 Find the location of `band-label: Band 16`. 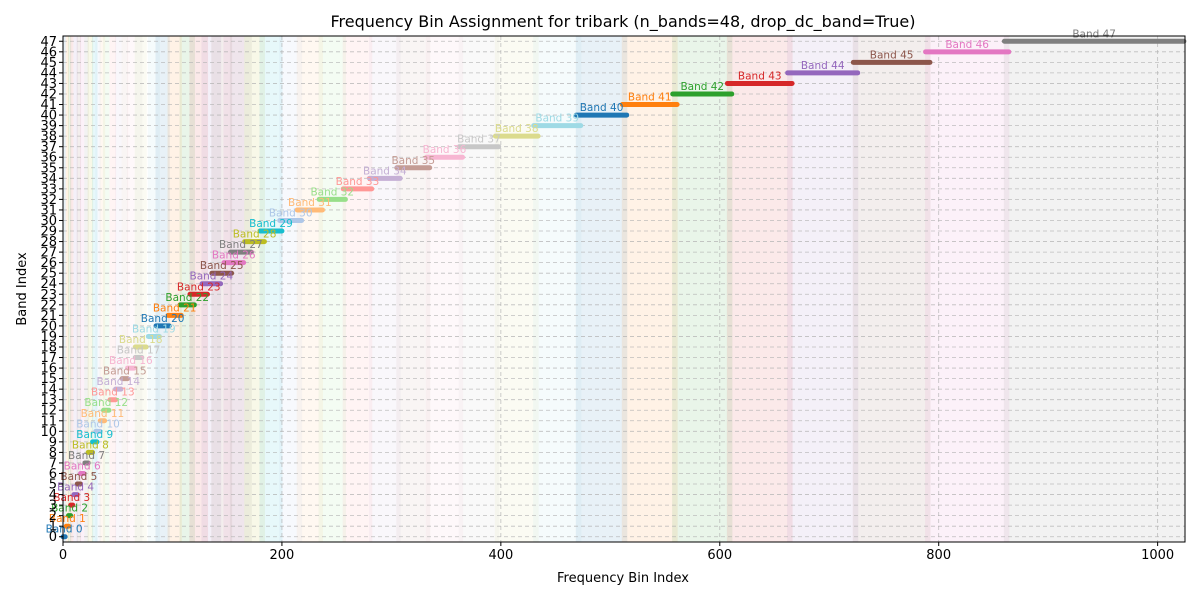

band-label: Band 16 is located at coordinates (131, 361).